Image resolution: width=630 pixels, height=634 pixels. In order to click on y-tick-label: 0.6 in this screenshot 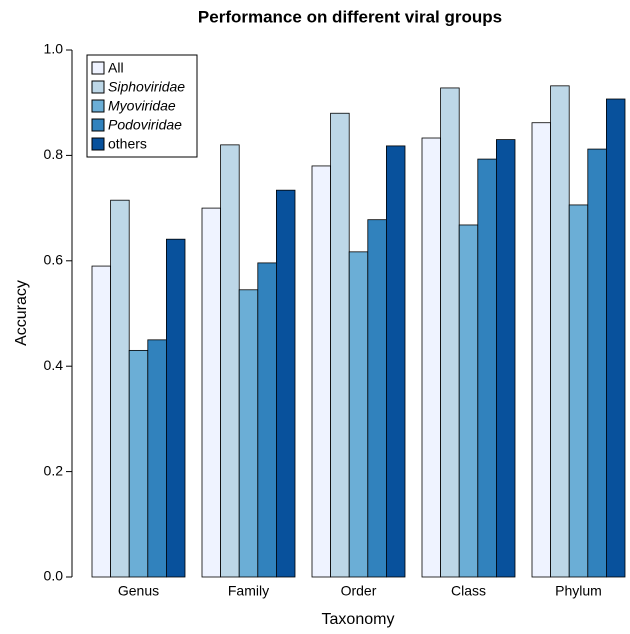, I will do `click(54, 260)`.